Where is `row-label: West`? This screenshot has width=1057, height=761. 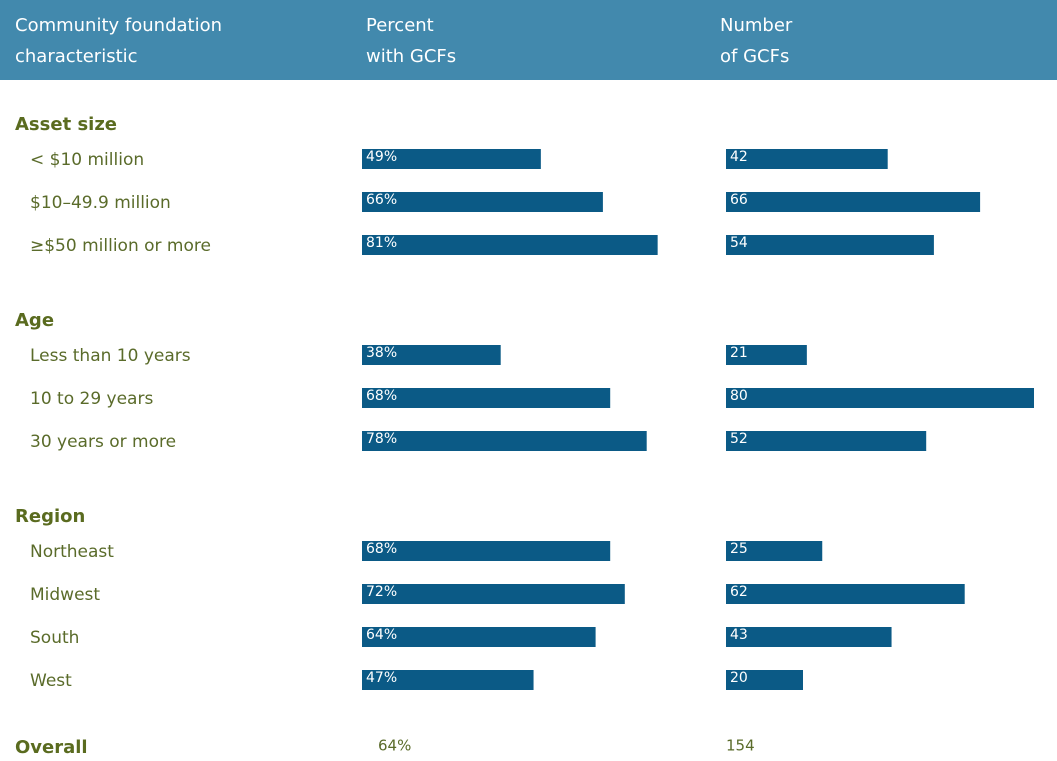
row-label: West is located at coordinates (51, 681).